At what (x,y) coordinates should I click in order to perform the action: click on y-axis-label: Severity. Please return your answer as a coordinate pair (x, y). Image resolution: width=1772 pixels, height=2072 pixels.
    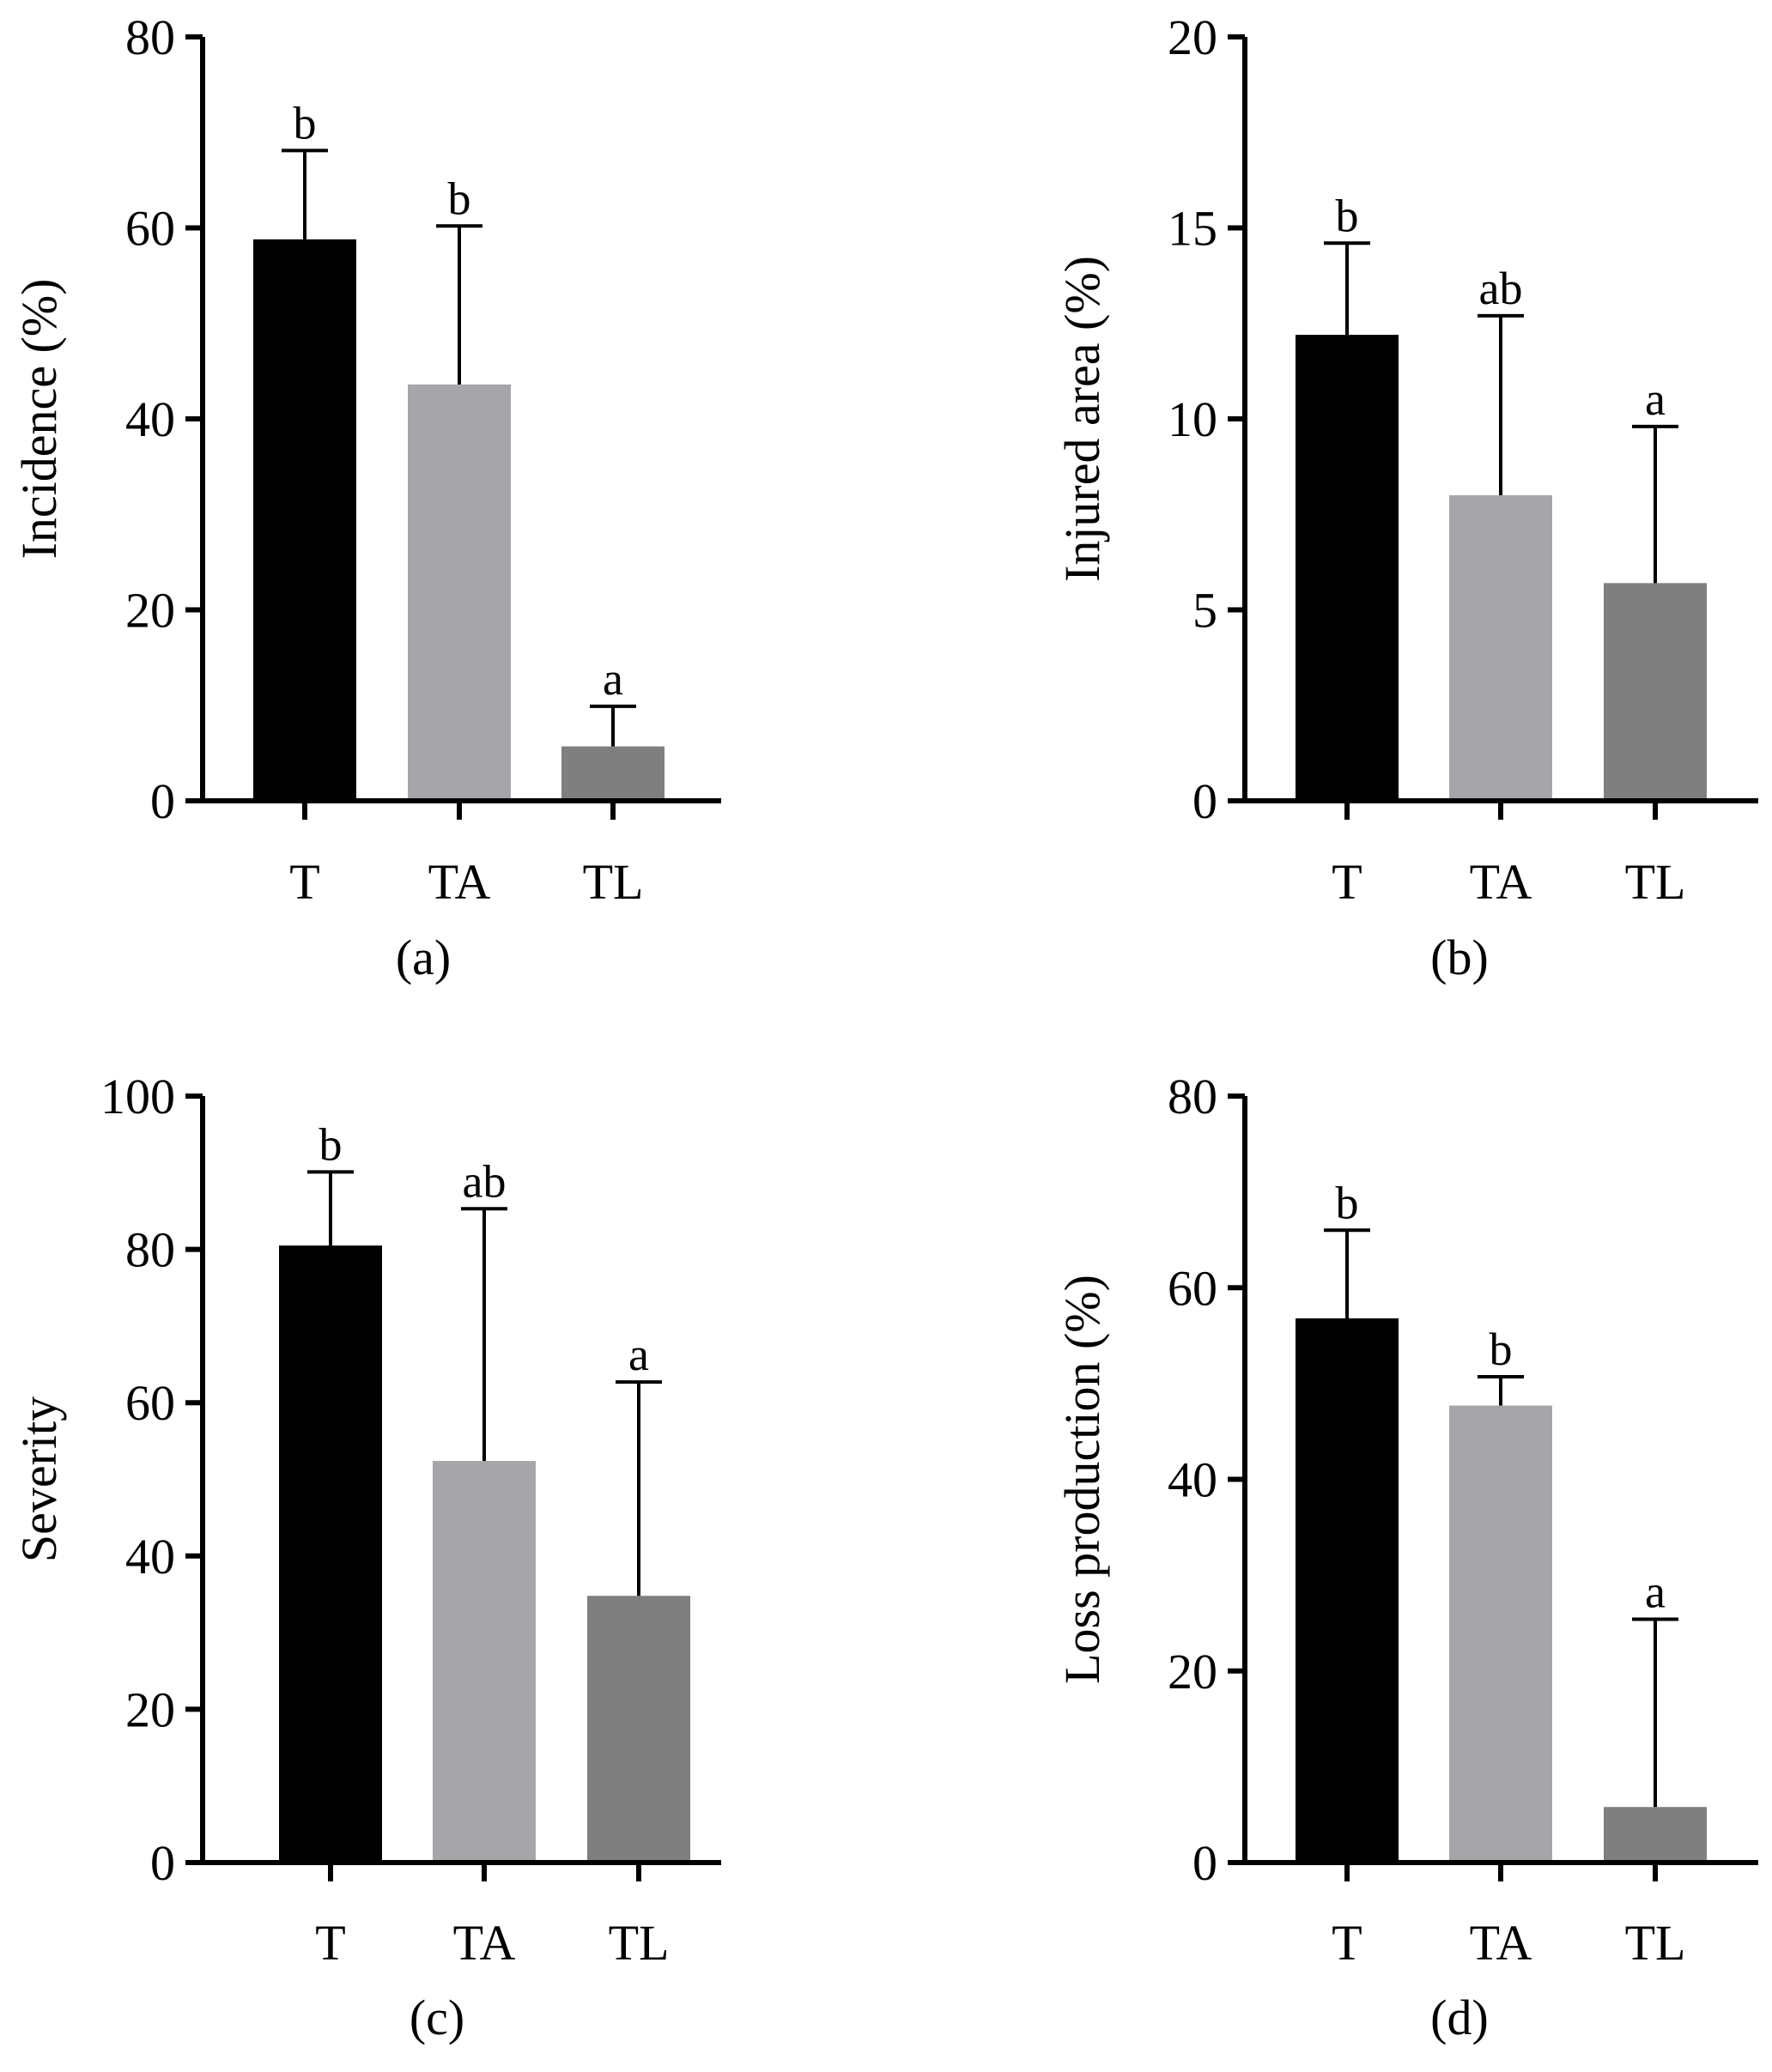
    Looking at the image, I should click on (39, 1479).